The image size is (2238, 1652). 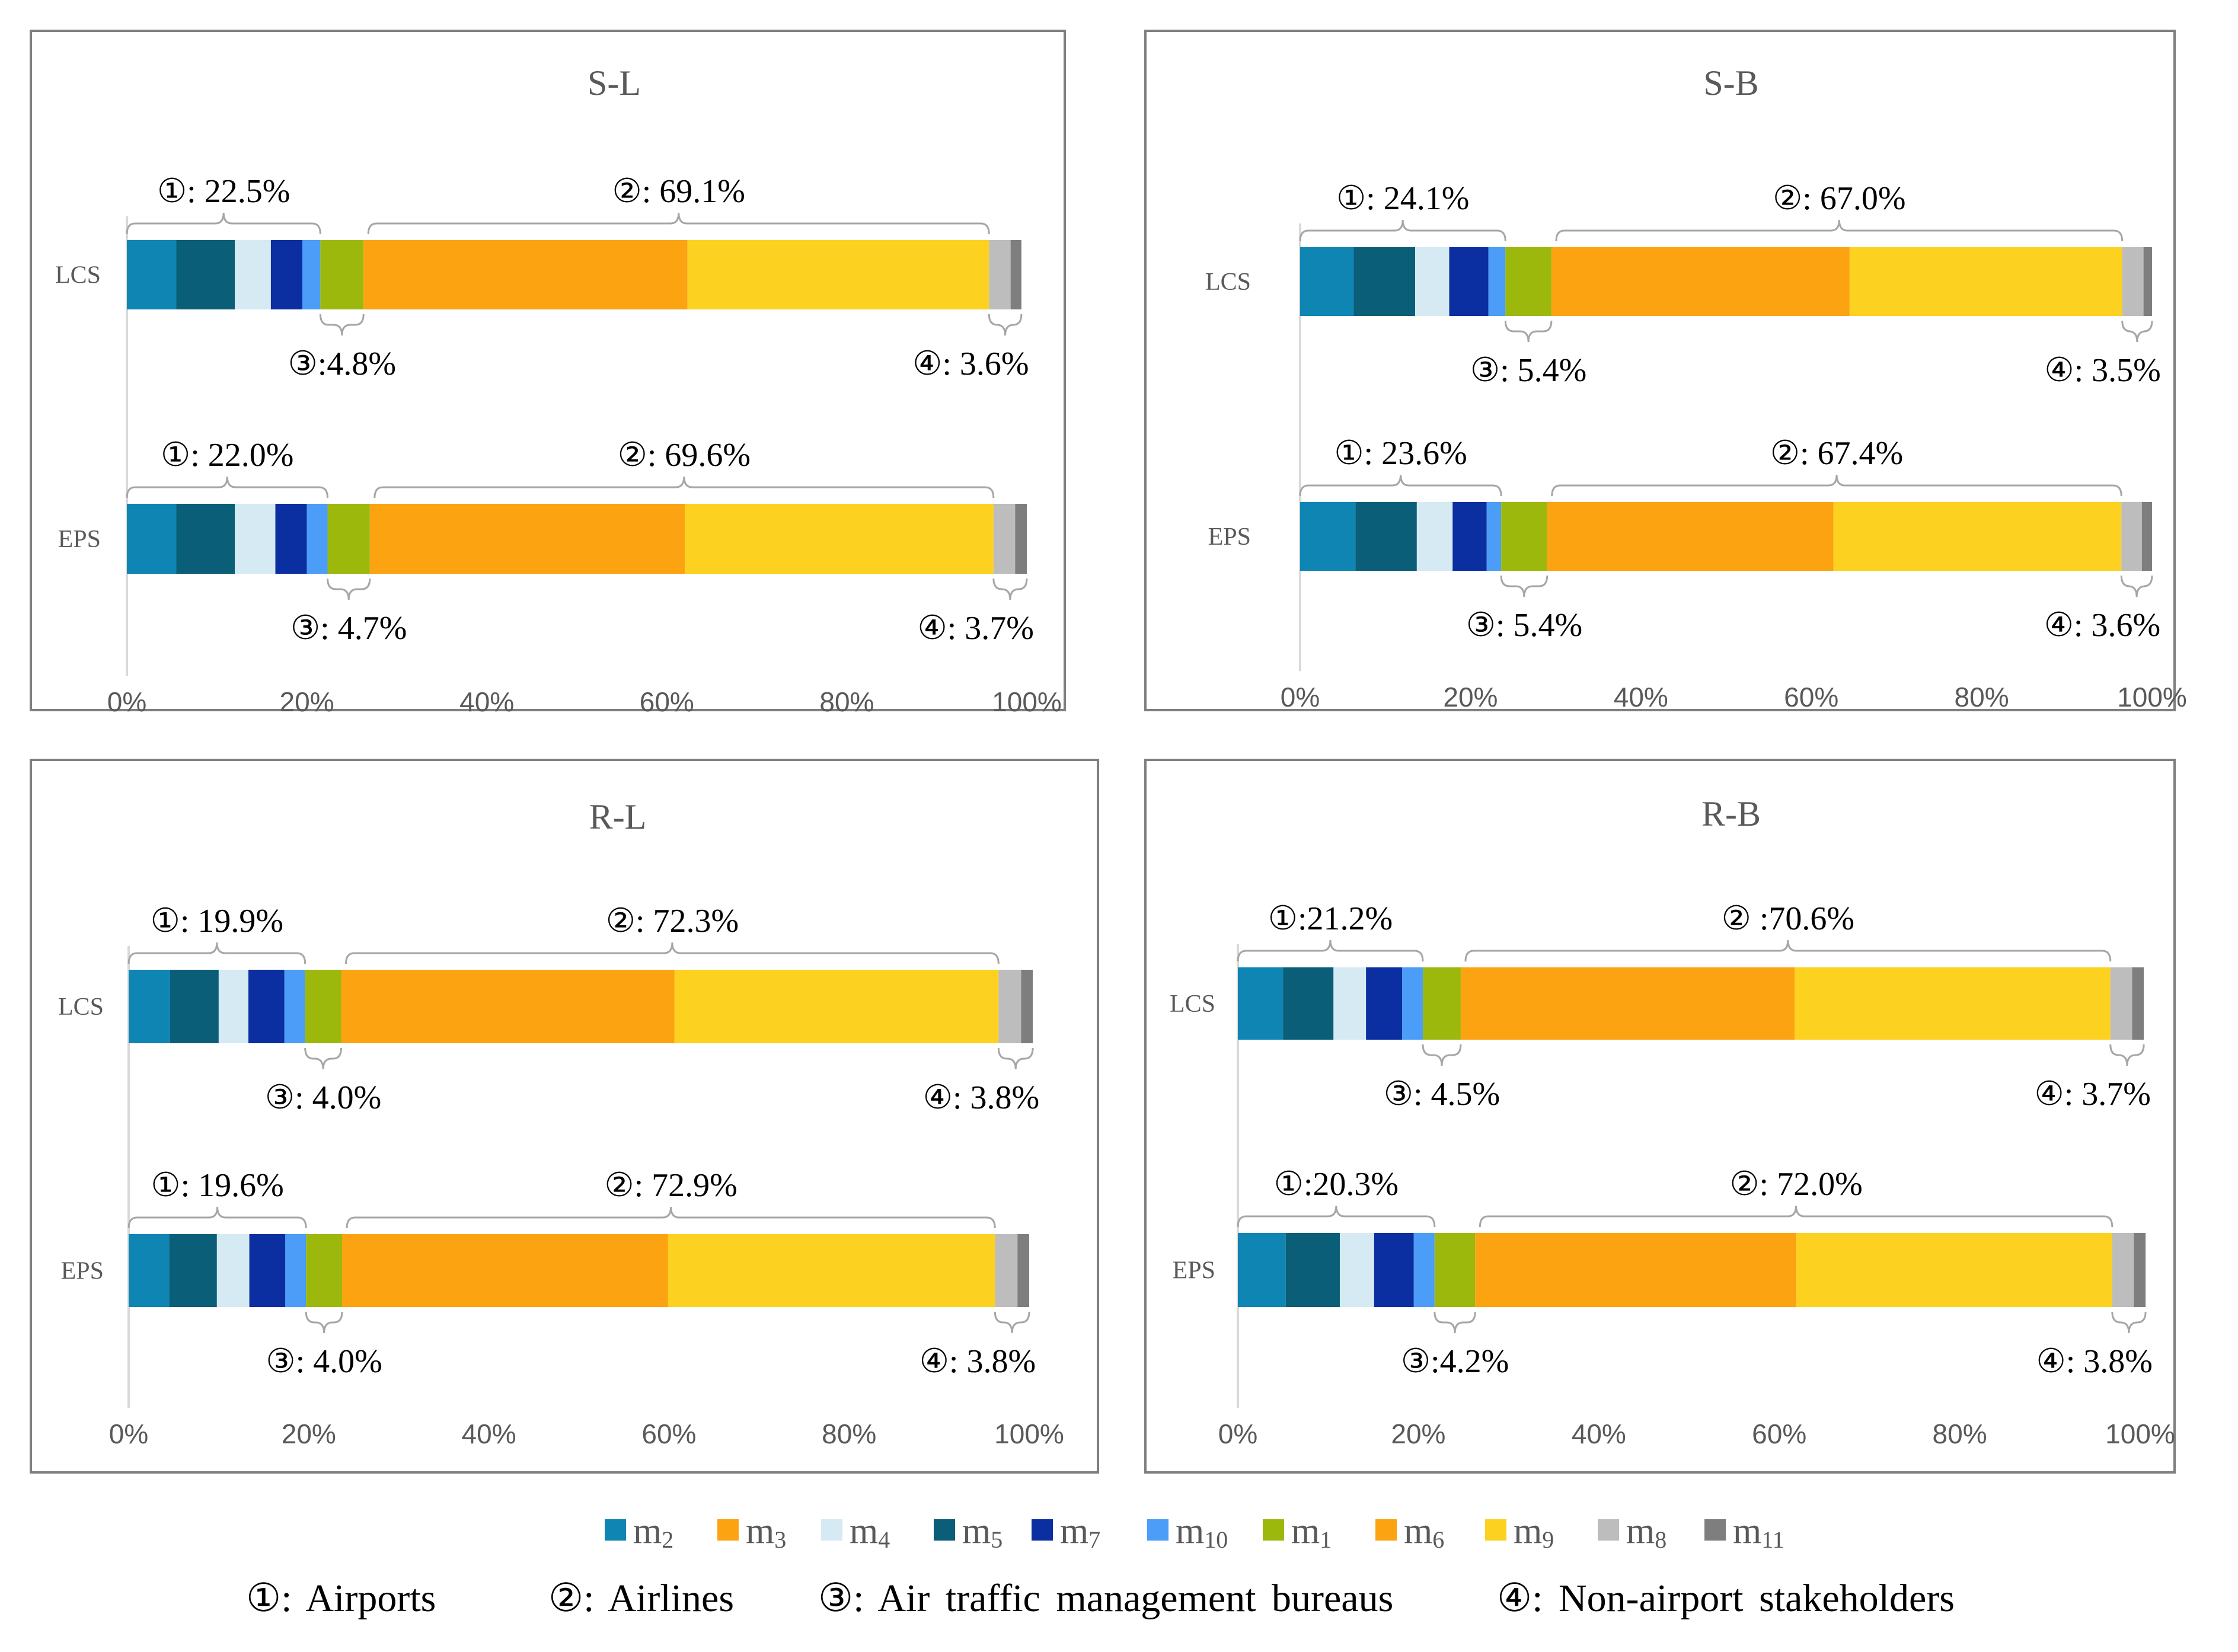 What do you see at coordinates (975, 628) in the screenshot?
I see `group-annotation-g4: ④: 3.7%` at bounding box center [975, 628].